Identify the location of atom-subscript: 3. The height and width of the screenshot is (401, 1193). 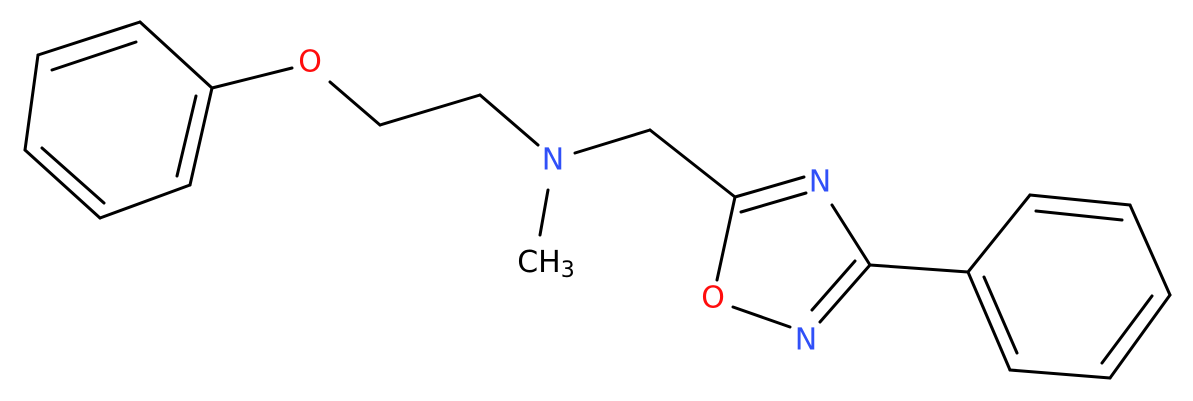
(568, 270).